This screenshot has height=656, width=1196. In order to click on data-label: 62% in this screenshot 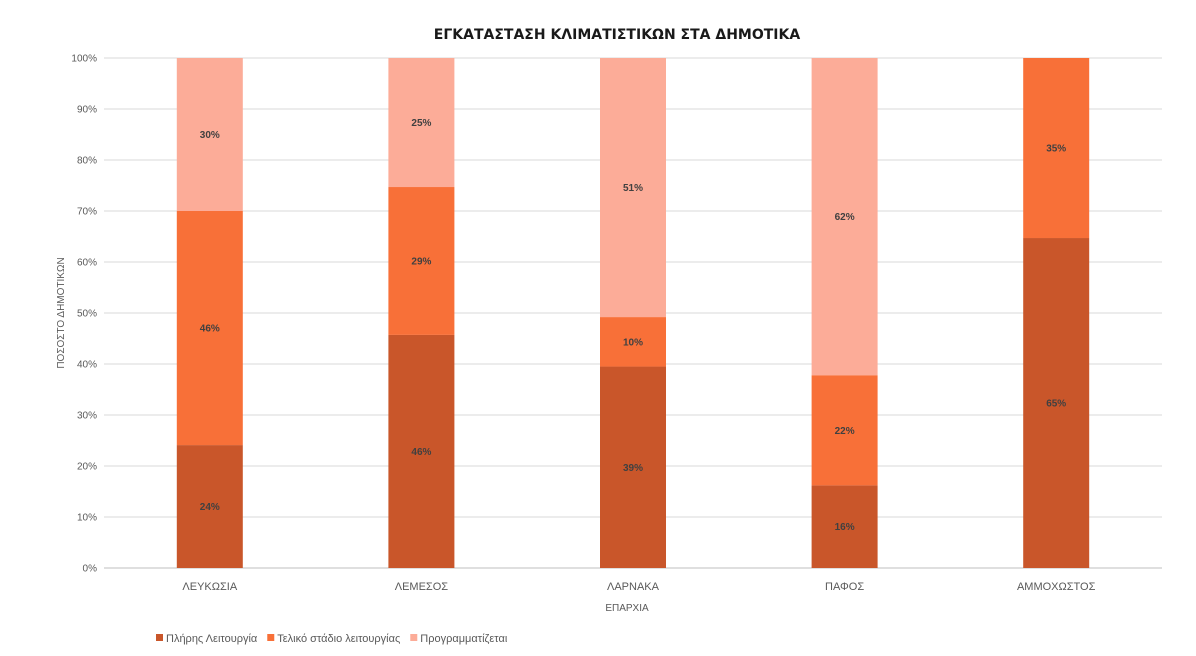, I will do `click(845, 217)`.